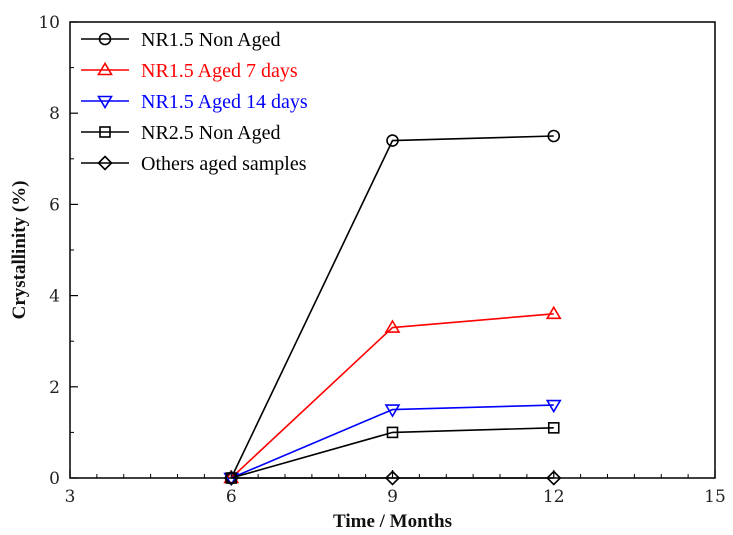 Image resolution: width=733 pixels, height=535 pixels. I want to click on legend-entry-1: NR1.5 Non Aged, so click(180, 40).